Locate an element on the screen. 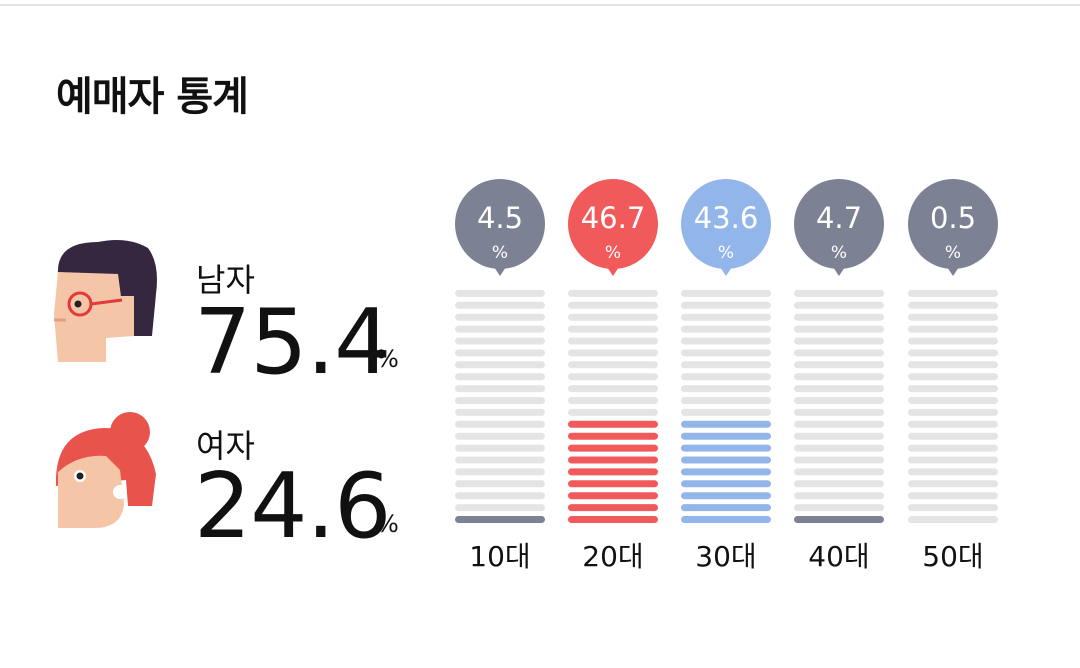 This screenshot has height=668, width=1080. bubble-value-label: 46.7 is located at coordinates (613, 218).